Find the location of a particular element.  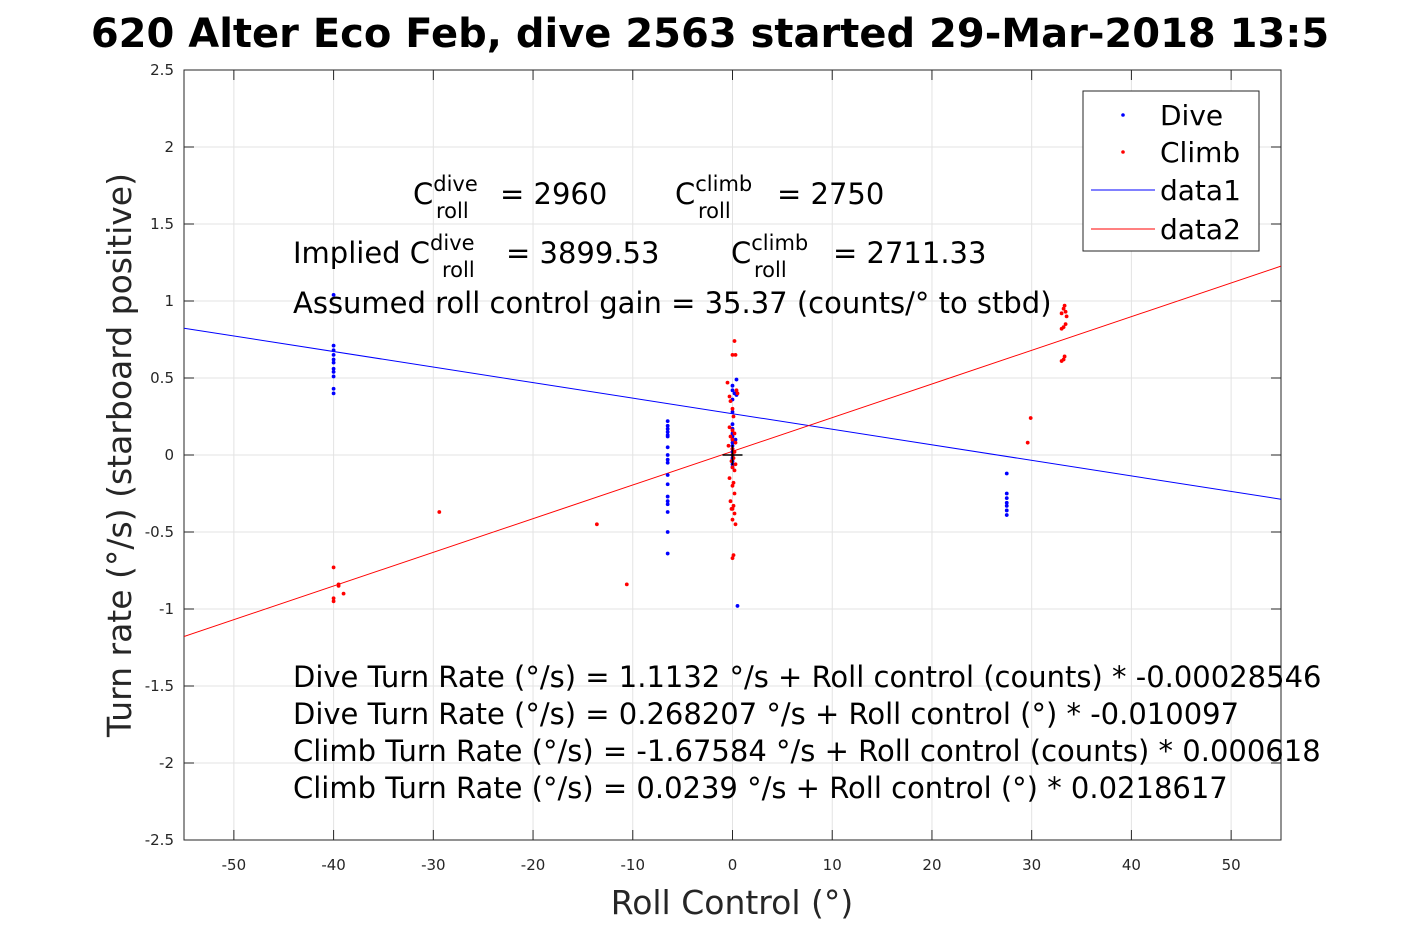

implied-climb-annotation: Cclimb roll = 2711.33 is located at coordinates (858, 256).